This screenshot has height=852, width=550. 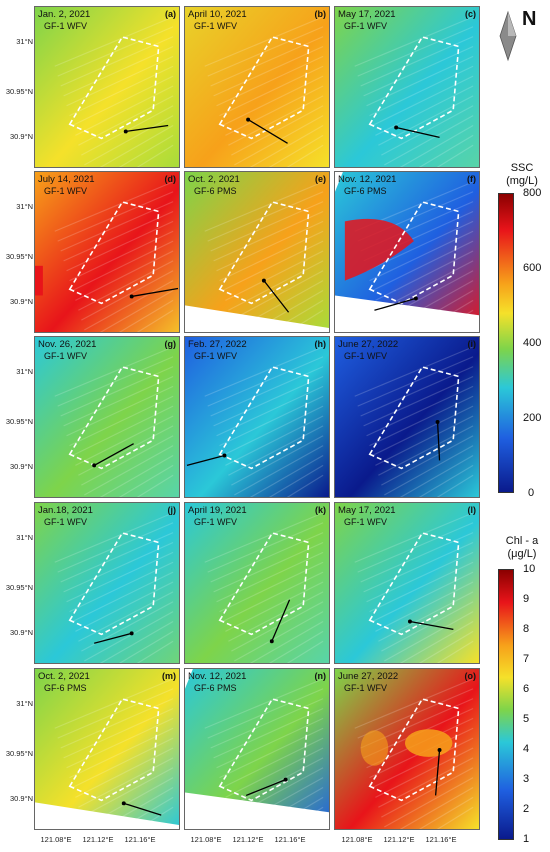 I want to click on panel-letter: (k), so click(x=320, y=510).